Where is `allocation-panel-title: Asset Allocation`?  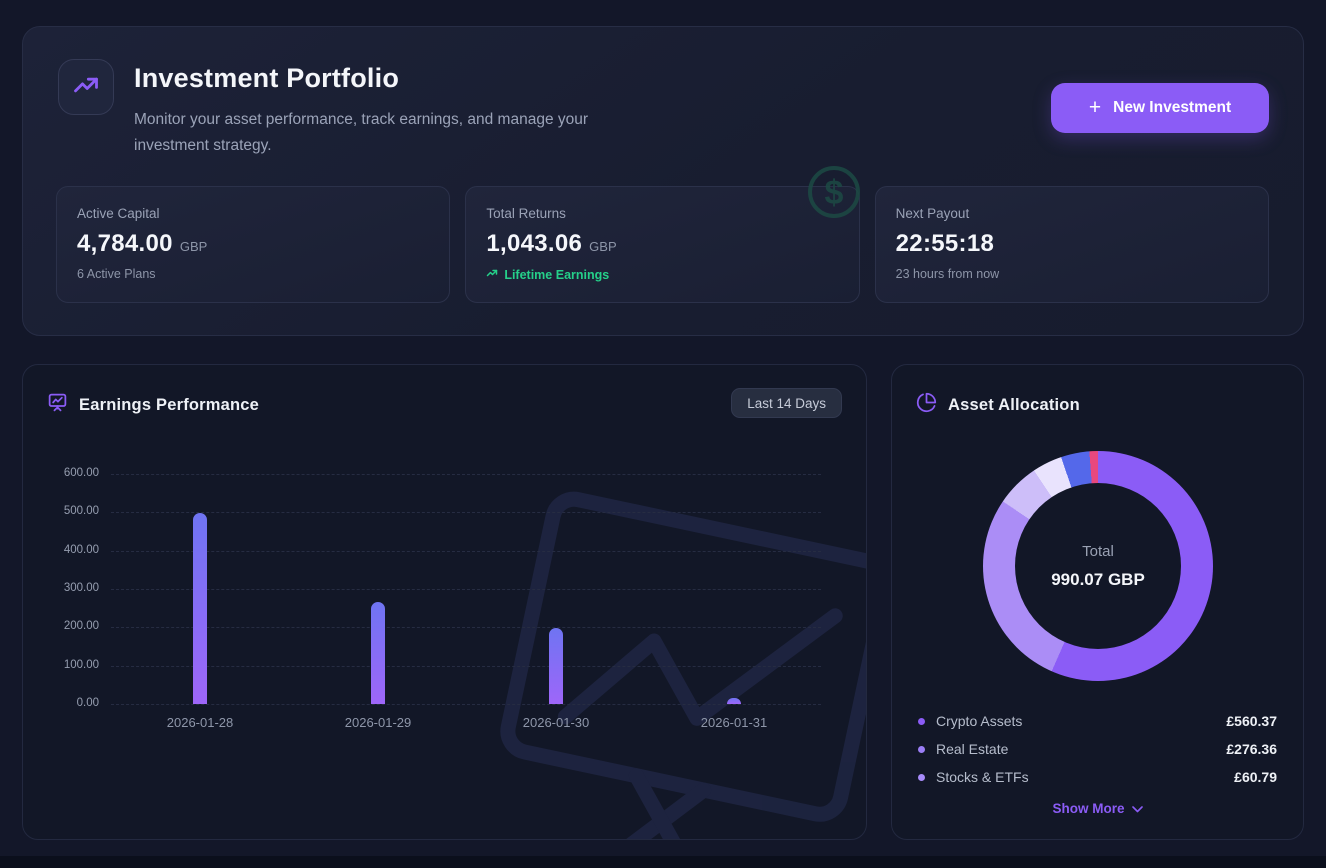 allocation-panel-title: Asset Allocation is located at coordinates (1014, 404).